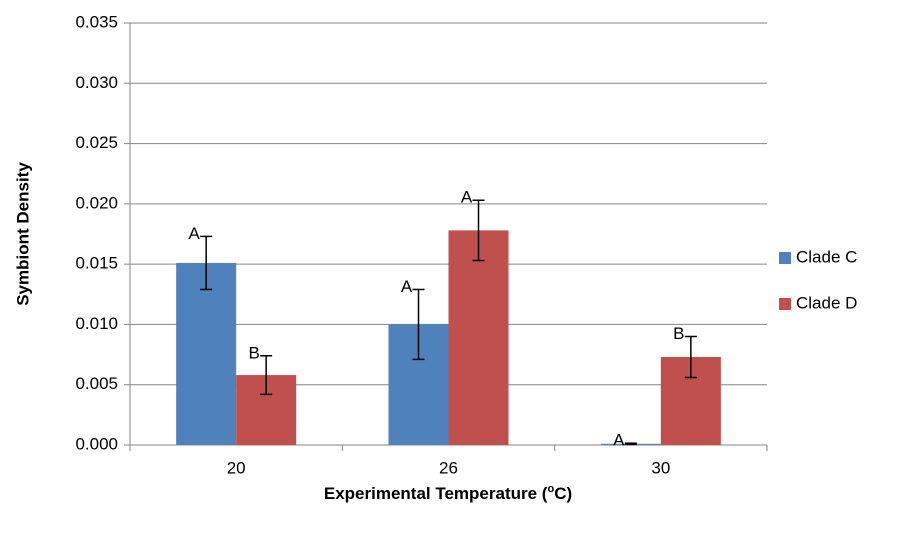  Describe the element at coordinates (22, 234) in the screenshot. I see `y-axis-title: Symbiont Density` at that location.